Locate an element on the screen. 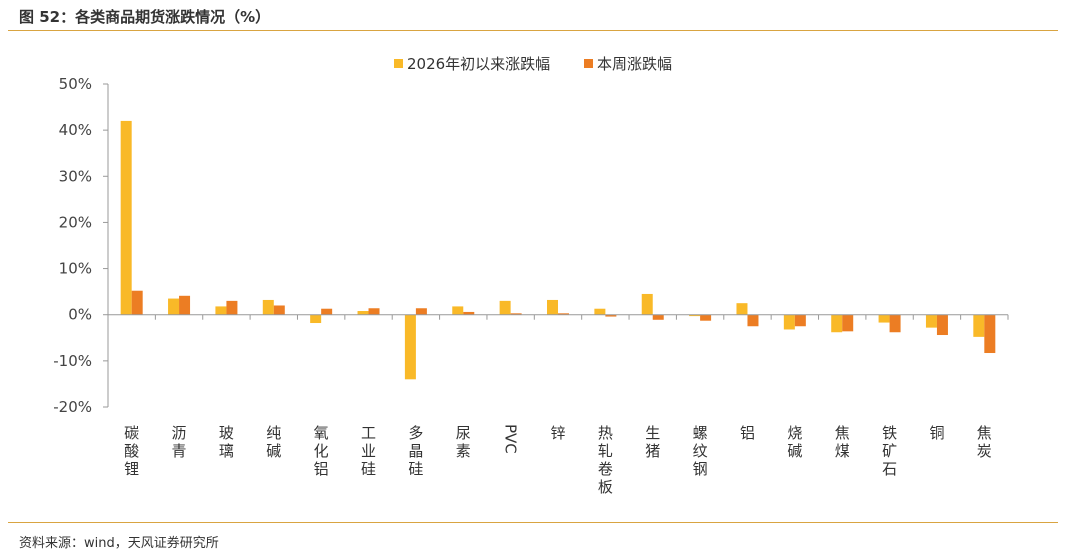  figure-title: 图 52：各类商品期货涨跌情况（%） is located at coordinates (145, 17).